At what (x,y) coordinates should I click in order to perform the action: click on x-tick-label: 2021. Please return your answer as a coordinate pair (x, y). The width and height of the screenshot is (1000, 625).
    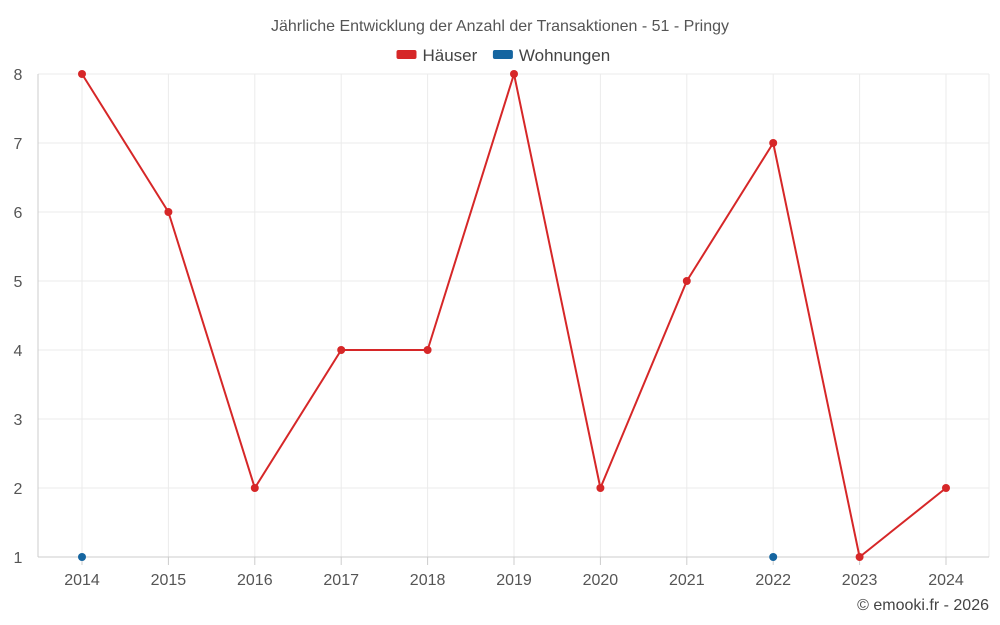
    Looking at the image, I should click on (687, 580).